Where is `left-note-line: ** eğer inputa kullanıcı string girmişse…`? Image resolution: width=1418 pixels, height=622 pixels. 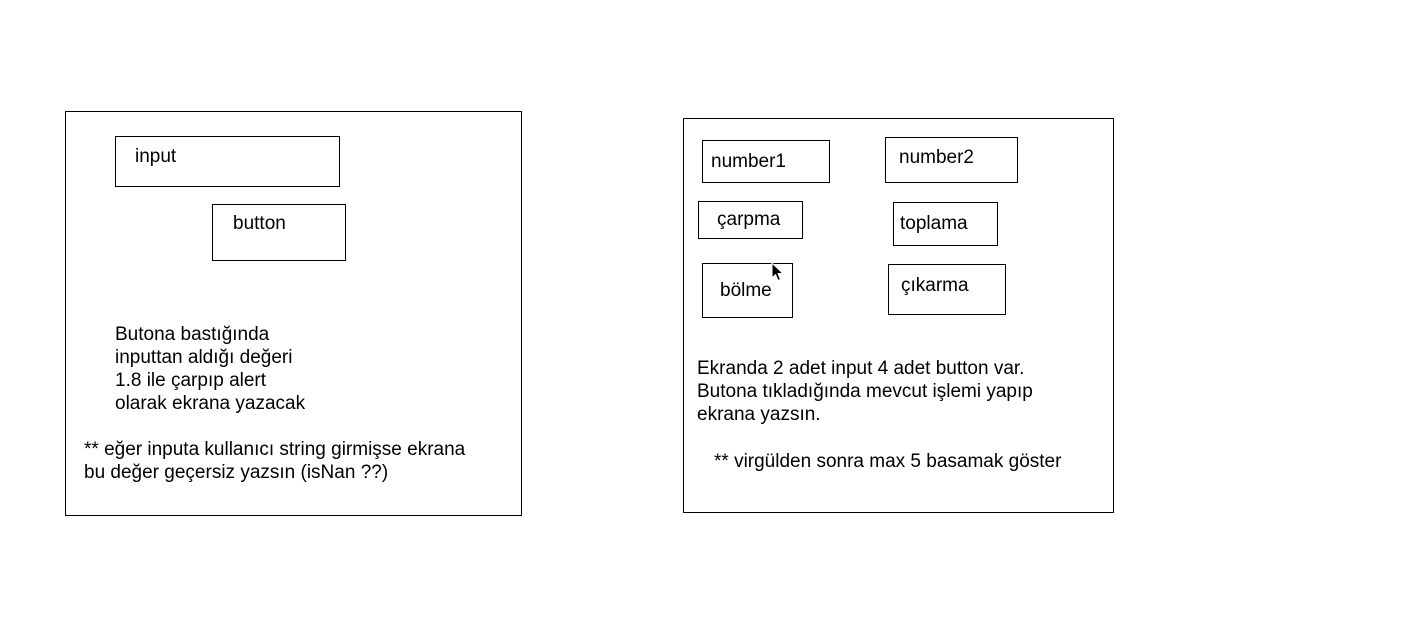
left-note-line: ** eğer inputa kullanıcı string girmişse… is located at coordinates (275, 449).